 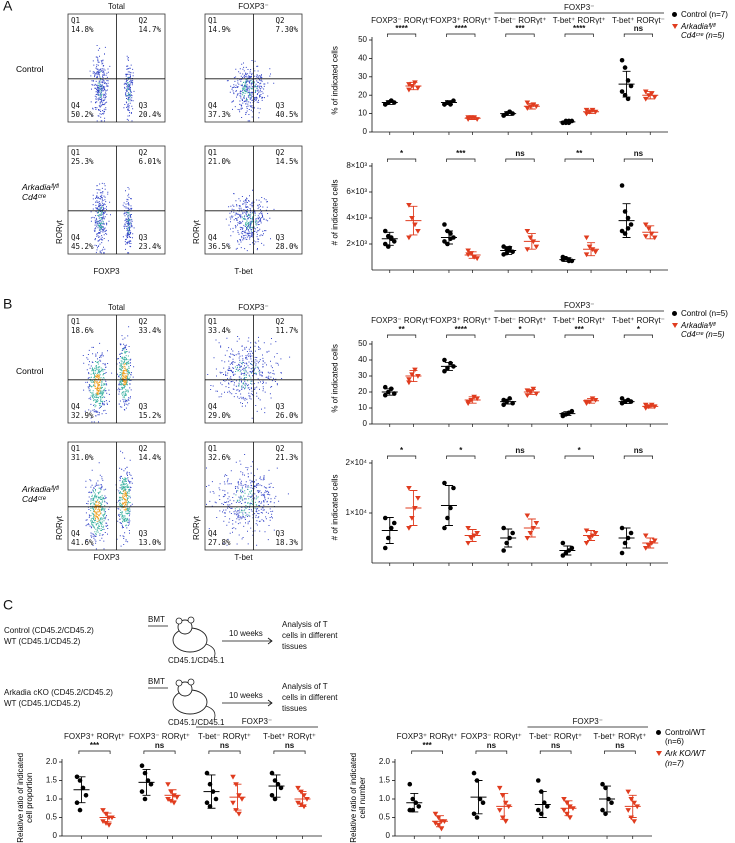 What do you see at coordinates (335, 378) in the screenshot?
I see `y-axis-label: % of indicated cells` at bounding box center [335, 378].